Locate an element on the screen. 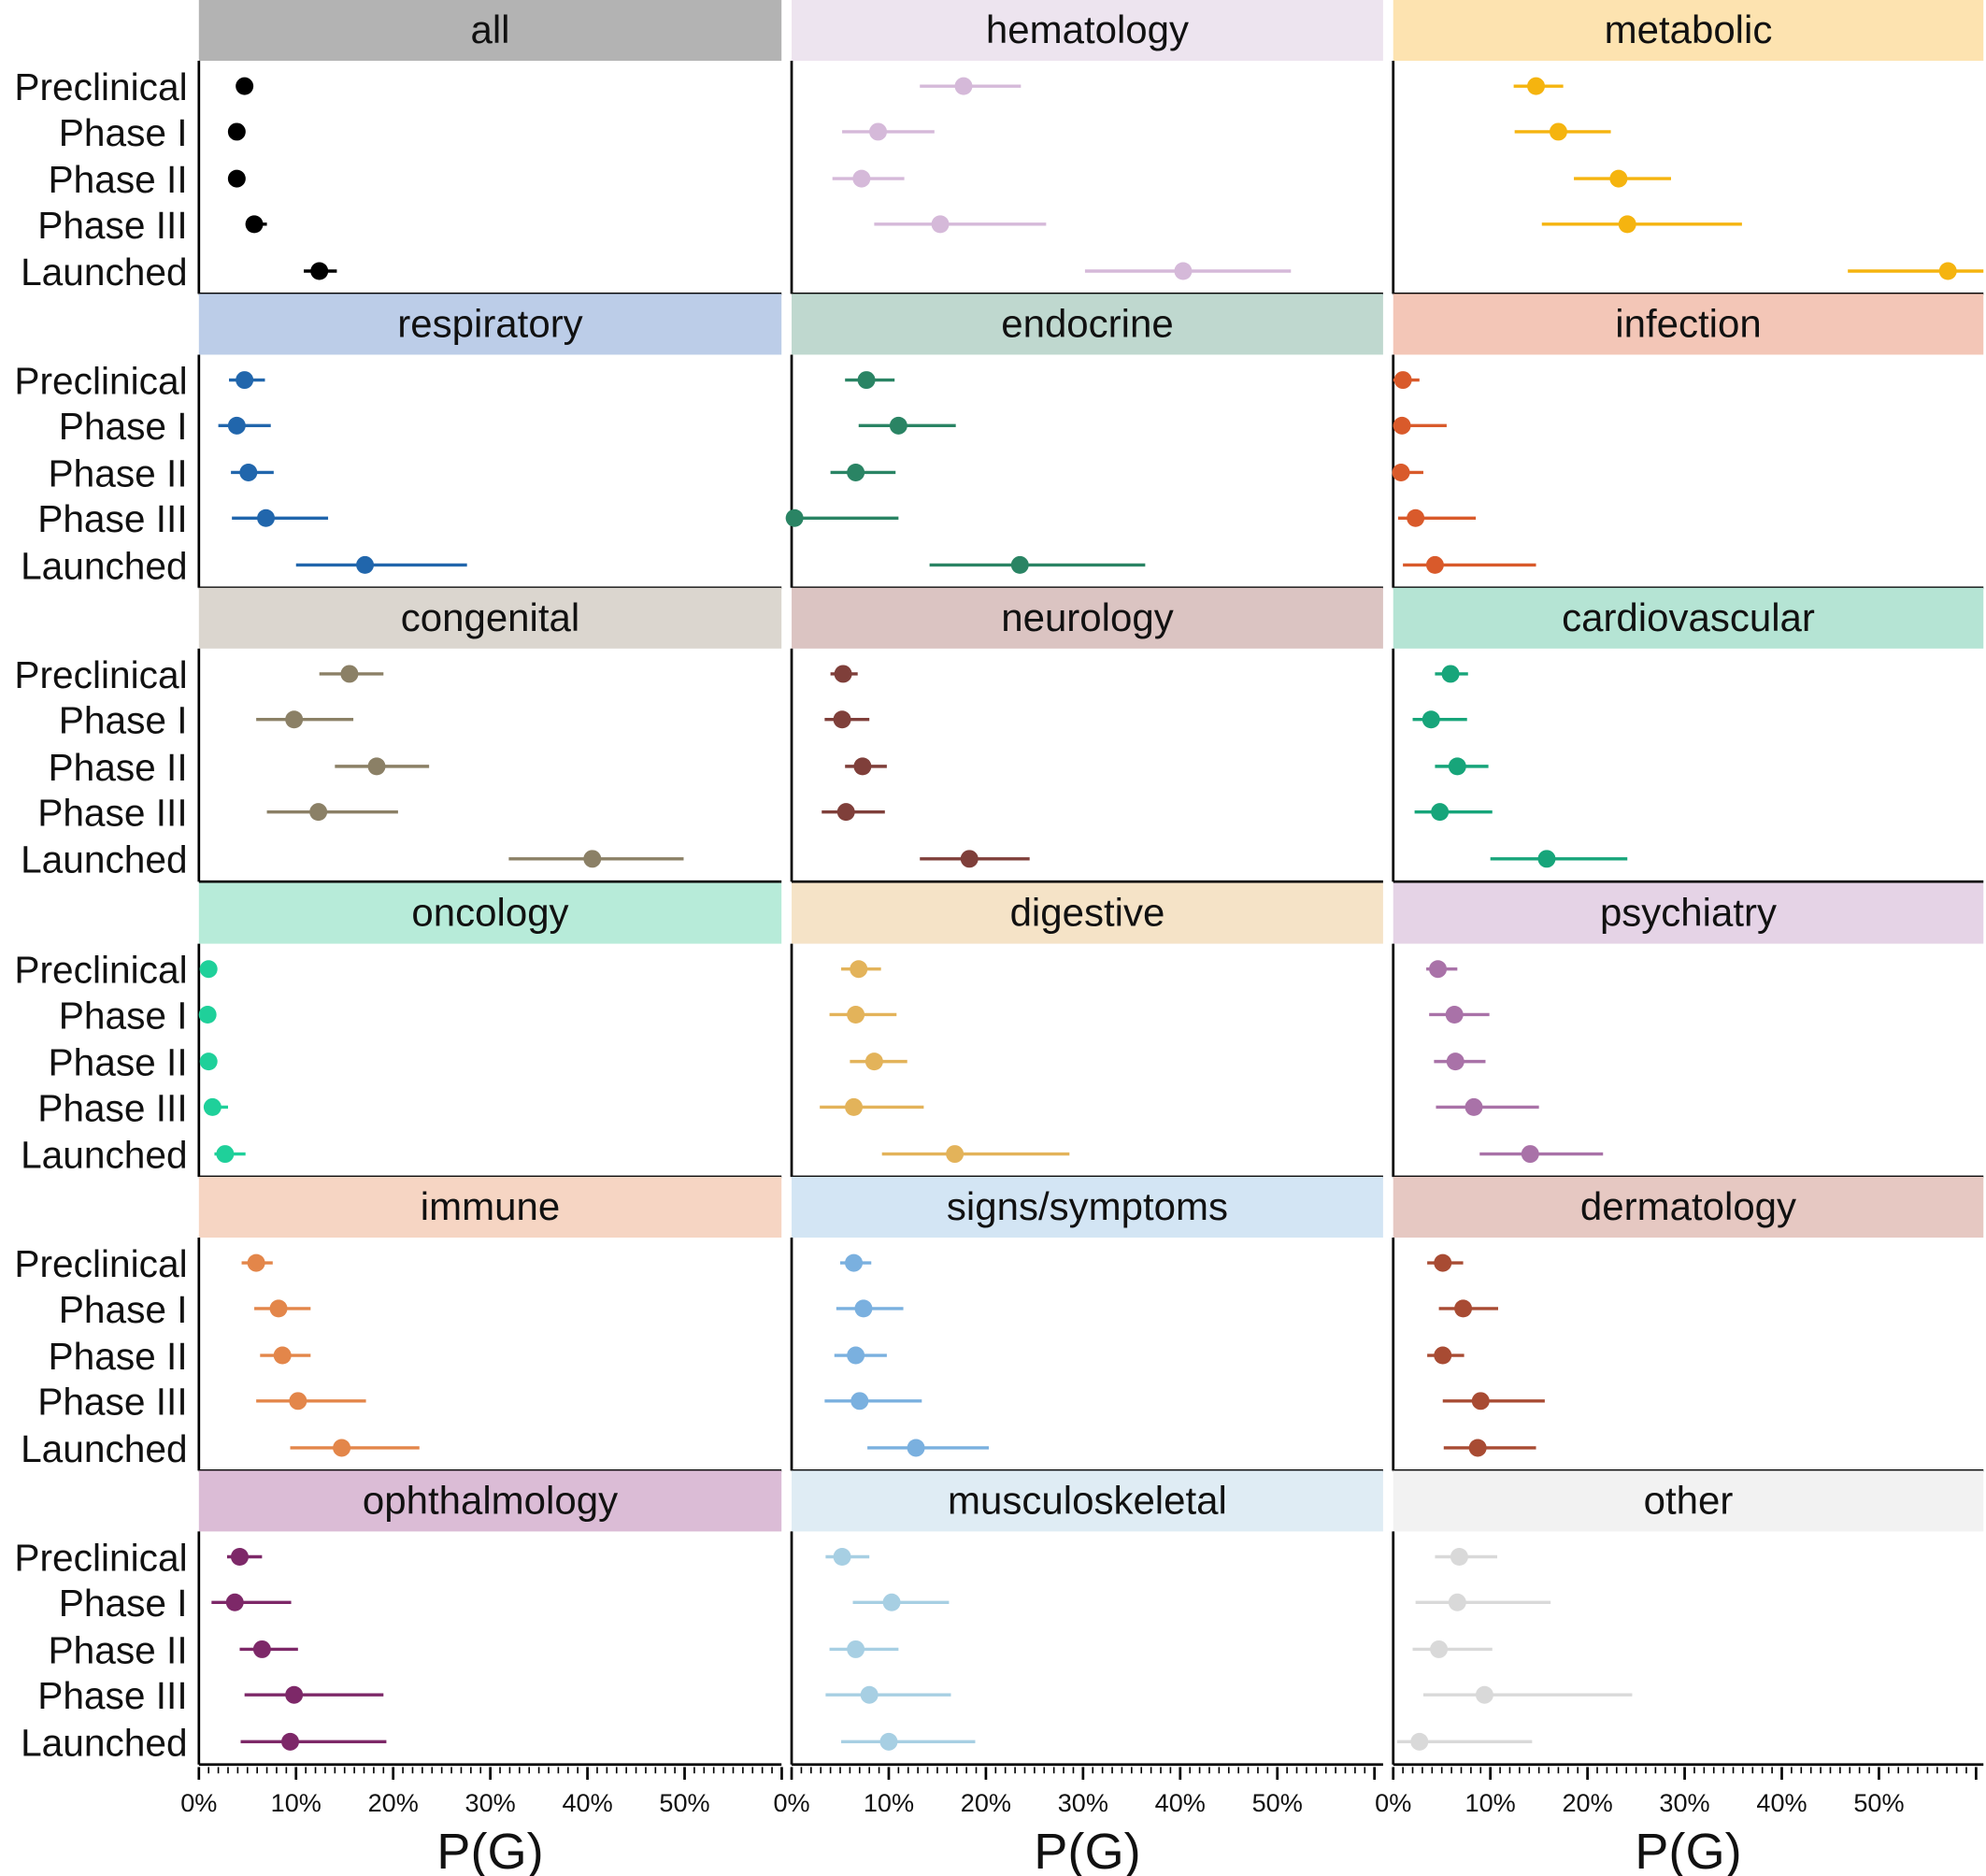 This screenshot has height=1876, width=1986. panel-title: endocrine is located at coordinates (1087, 323).